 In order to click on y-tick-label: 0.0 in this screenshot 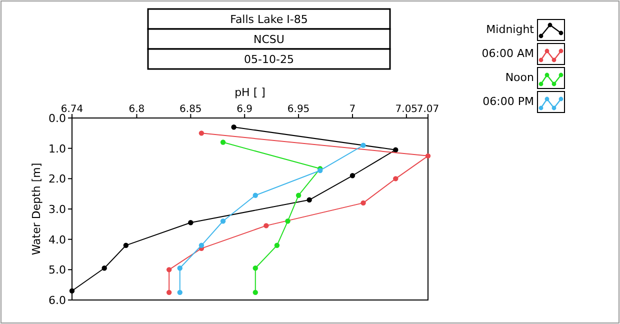, I will do `click(57, 118)`.